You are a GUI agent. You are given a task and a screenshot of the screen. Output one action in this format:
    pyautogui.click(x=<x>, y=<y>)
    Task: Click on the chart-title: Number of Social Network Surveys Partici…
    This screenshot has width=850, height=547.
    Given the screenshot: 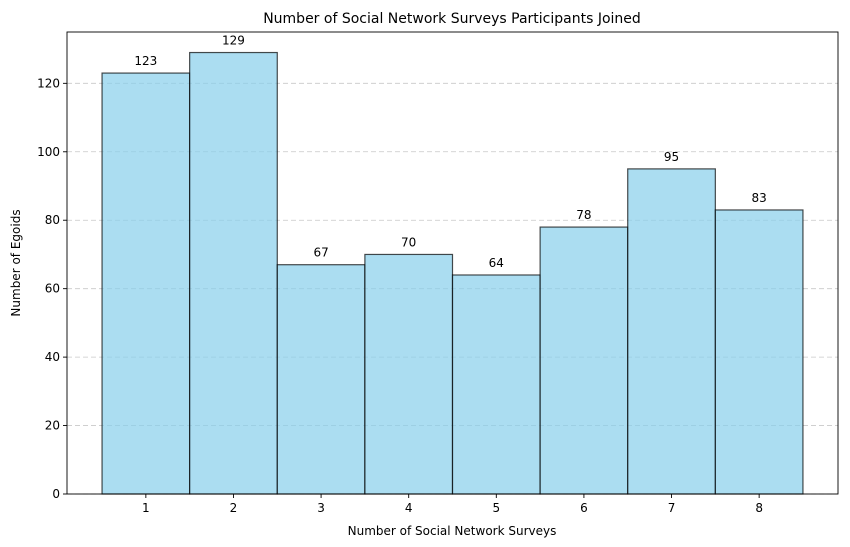 What is the action you would take?
    pyautogui.click(x=452, y=19)
    